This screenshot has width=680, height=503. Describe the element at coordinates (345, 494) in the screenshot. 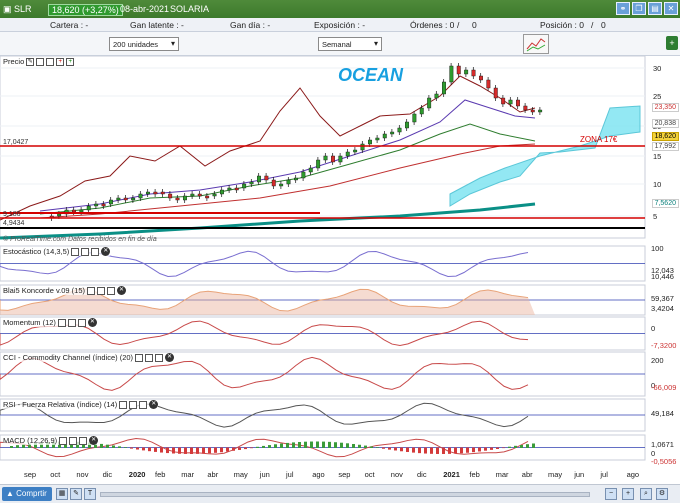

I see `time-scrollbar` at that location.